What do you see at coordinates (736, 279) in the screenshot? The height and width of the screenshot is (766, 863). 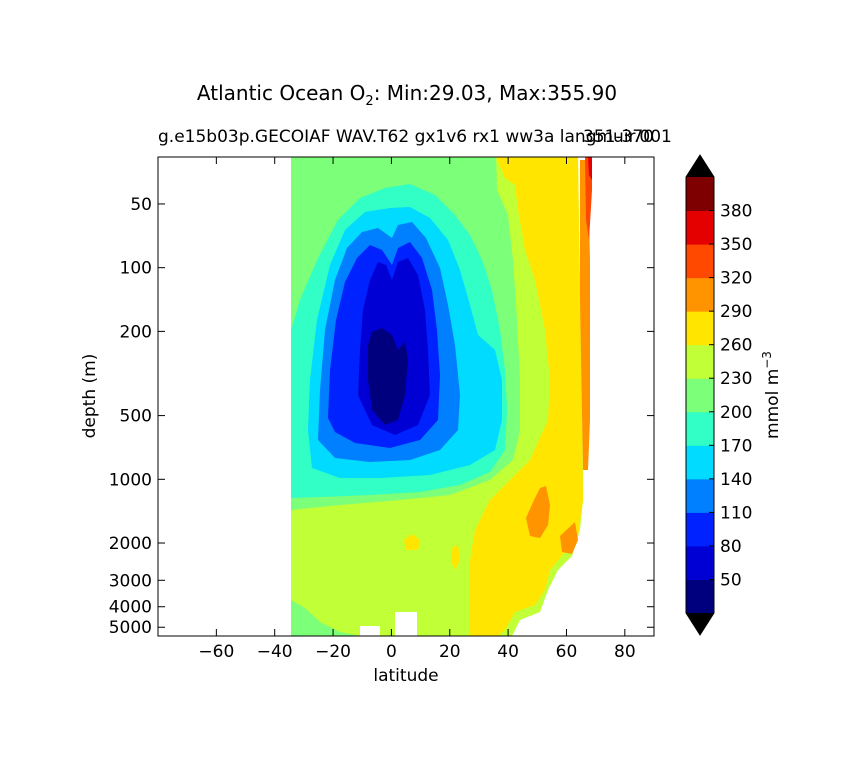 I see `colorbar-tick-label: 320` at bounding box center [736, 279].